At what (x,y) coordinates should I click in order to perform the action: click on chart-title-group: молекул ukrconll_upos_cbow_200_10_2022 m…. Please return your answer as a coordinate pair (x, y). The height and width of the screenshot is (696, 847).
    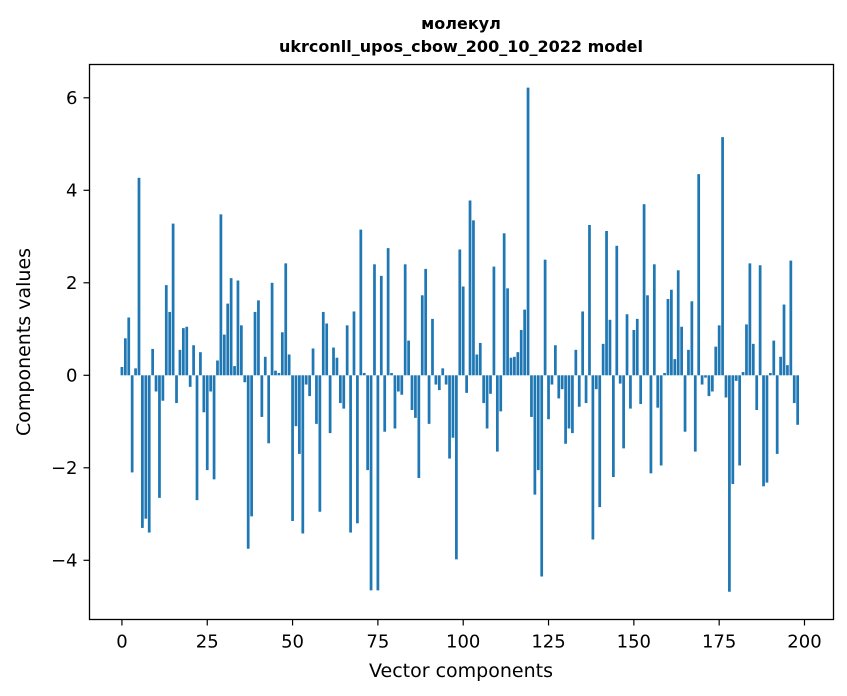
    Looking at the image, I should click on (461, 35).